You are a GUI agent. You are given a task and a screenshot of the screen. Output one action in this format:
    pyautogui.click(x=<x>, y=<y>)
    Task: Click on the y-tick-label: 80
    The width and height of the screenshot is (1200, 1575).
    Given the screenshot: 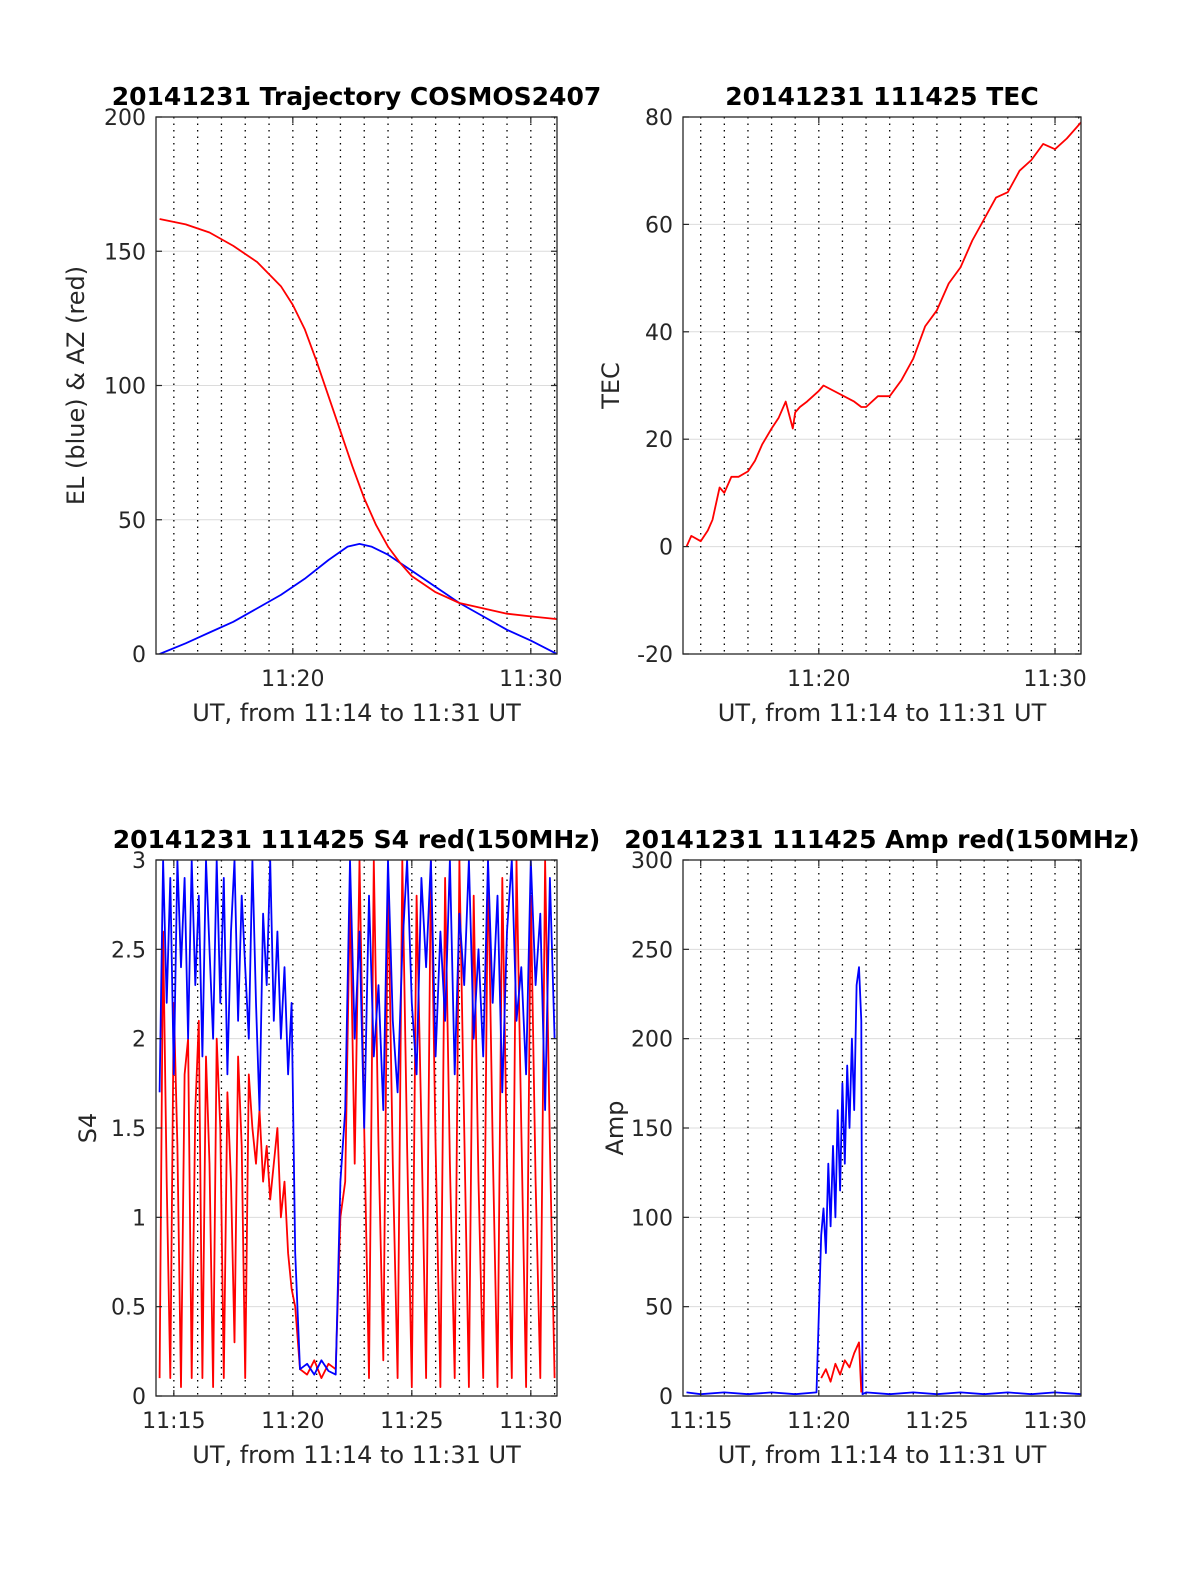 What is the action you would take?
    pyautogui.click(x=659, y=118)
    